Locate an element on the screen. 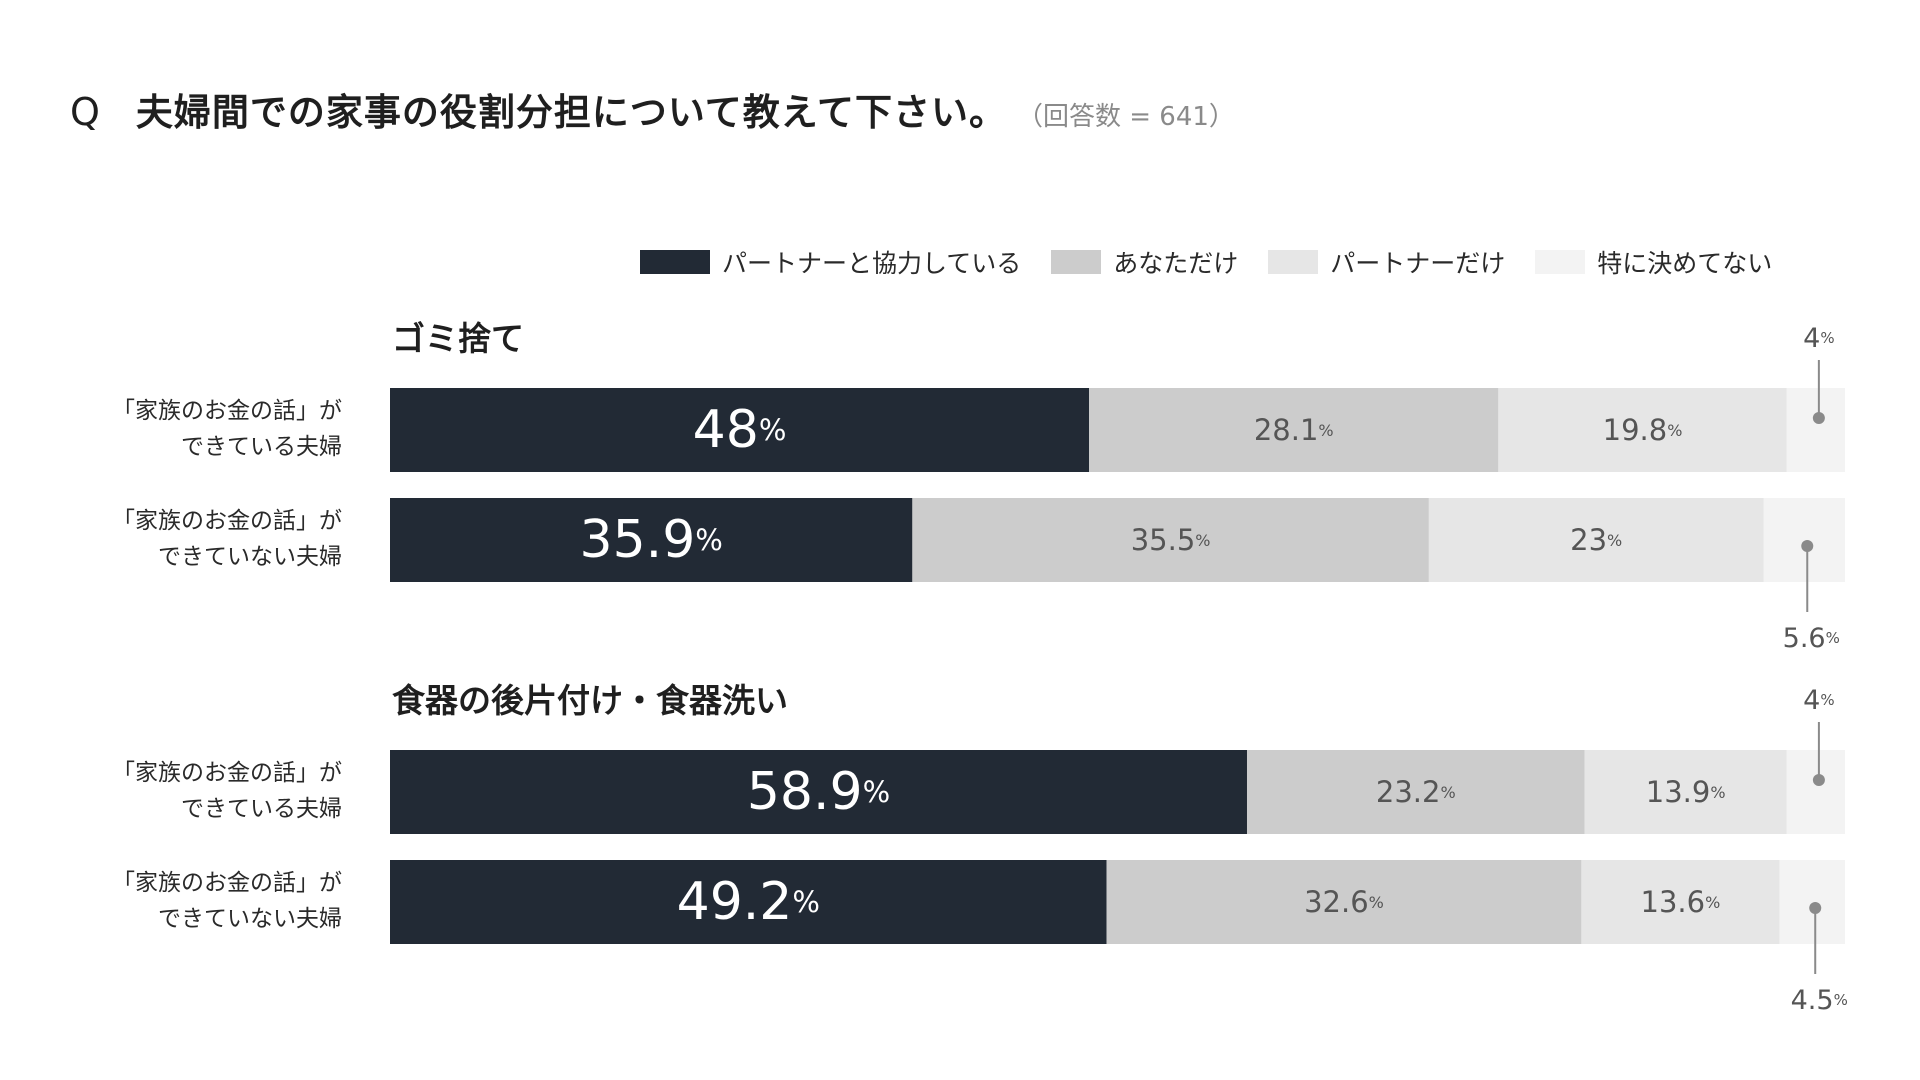 This screenshot has width=1920, height=1080. data-label: 23.2% is located at coordinates (1416, 792).